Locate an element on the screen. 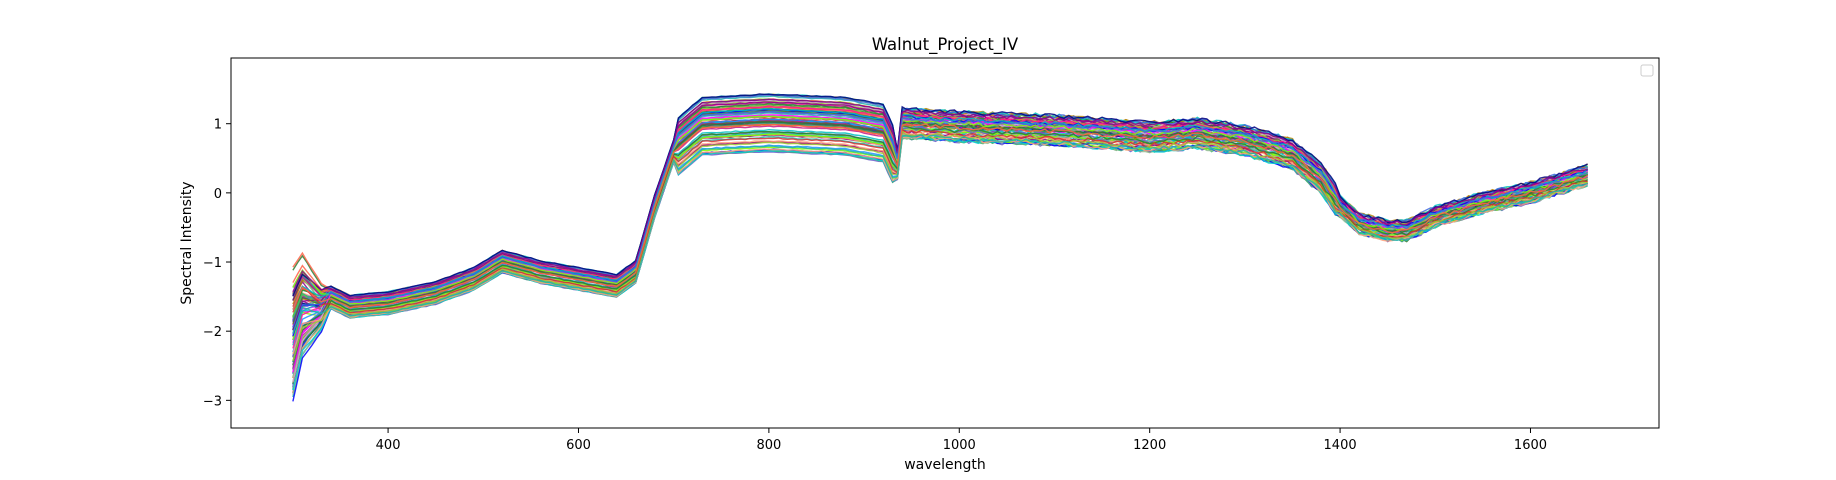  x-tick-label: 800 is located at coordinates (768, 445).